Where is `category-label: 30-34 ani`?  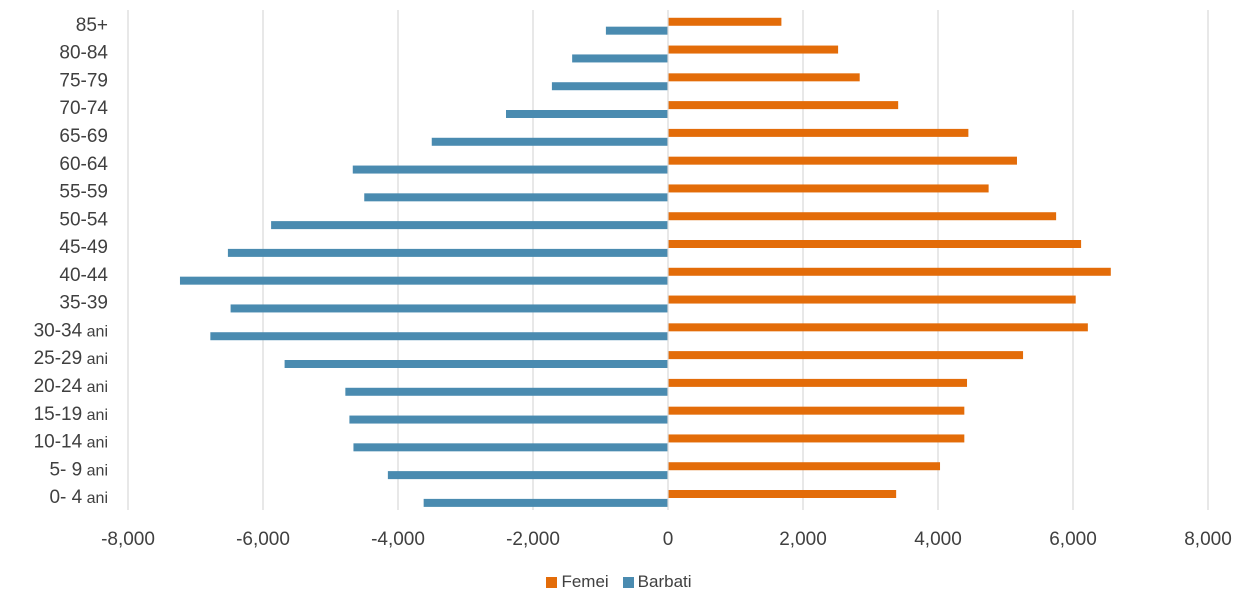 category-label: 30-34 ani is located at coordinates (71, 330).